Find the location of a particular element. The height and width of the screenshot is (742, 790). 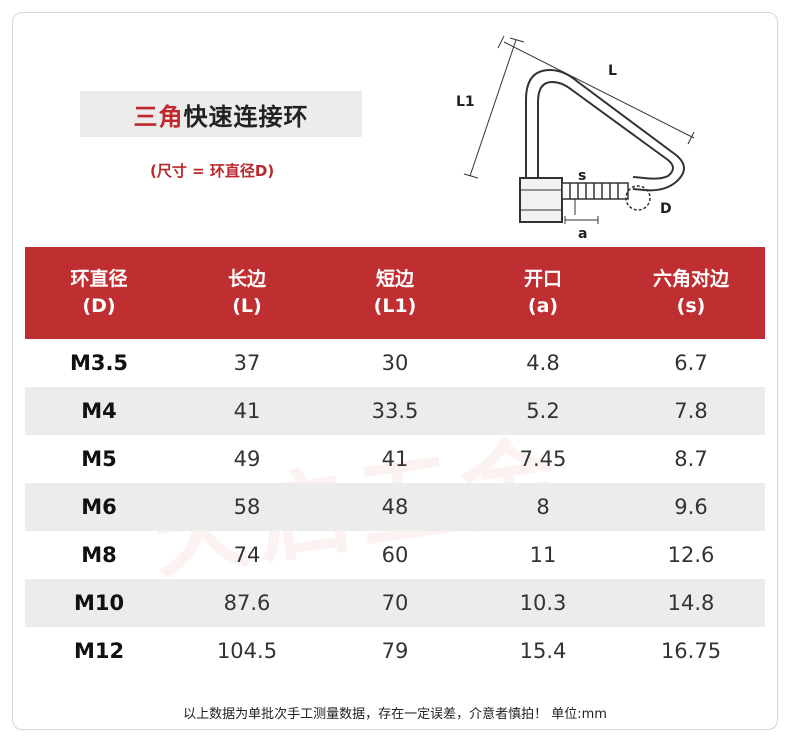

header-short-side: 短边 (L1) is located at coordinates (395, 293).